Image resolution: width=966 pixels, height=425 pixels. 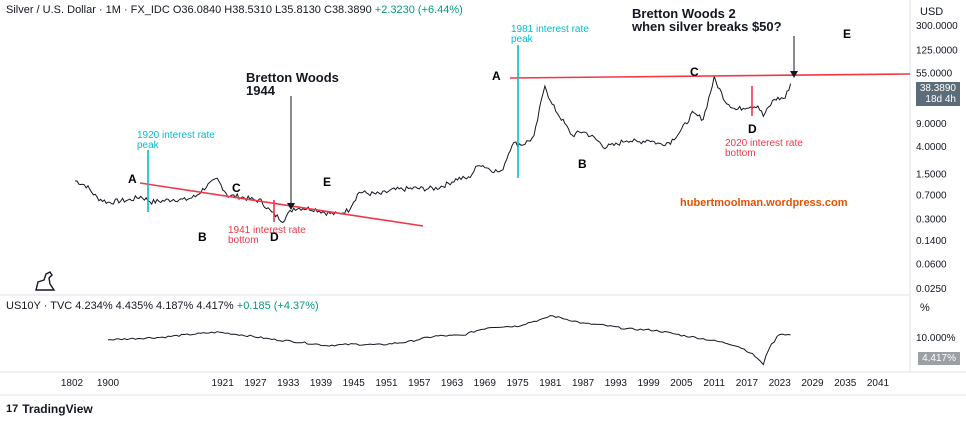 What do you see at coordinates (550, 29) in the screenshot?
I see `rate-1981-label: 1981 interest rate` at bounding box center [550, 29].